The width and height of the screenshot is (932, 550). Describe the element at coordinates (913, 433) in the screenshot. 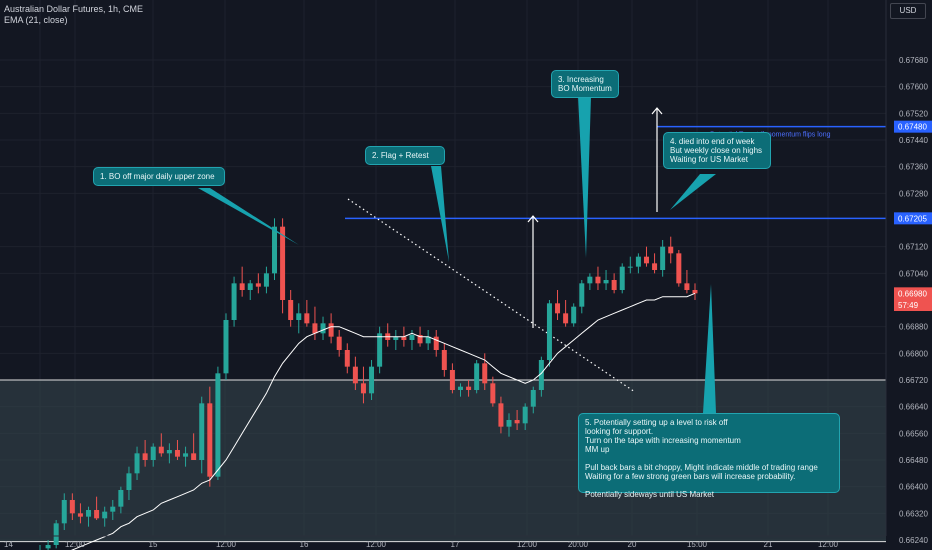

I see `y-tick-12: 0.66560` at that location.